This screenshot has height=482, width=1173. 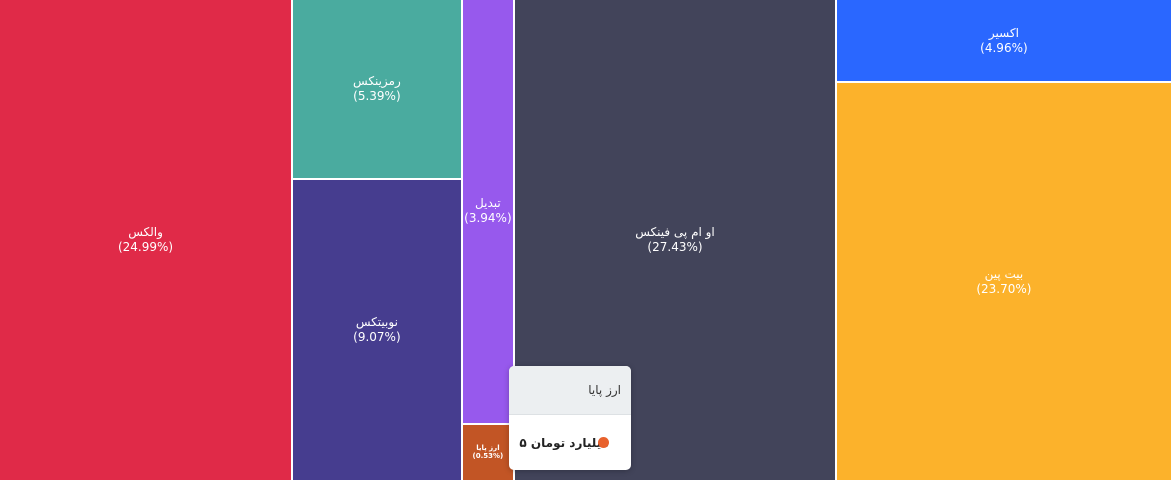 I want to click on tooltip-body: ۵ میلیارد تومان, so click(x=570, y=442).